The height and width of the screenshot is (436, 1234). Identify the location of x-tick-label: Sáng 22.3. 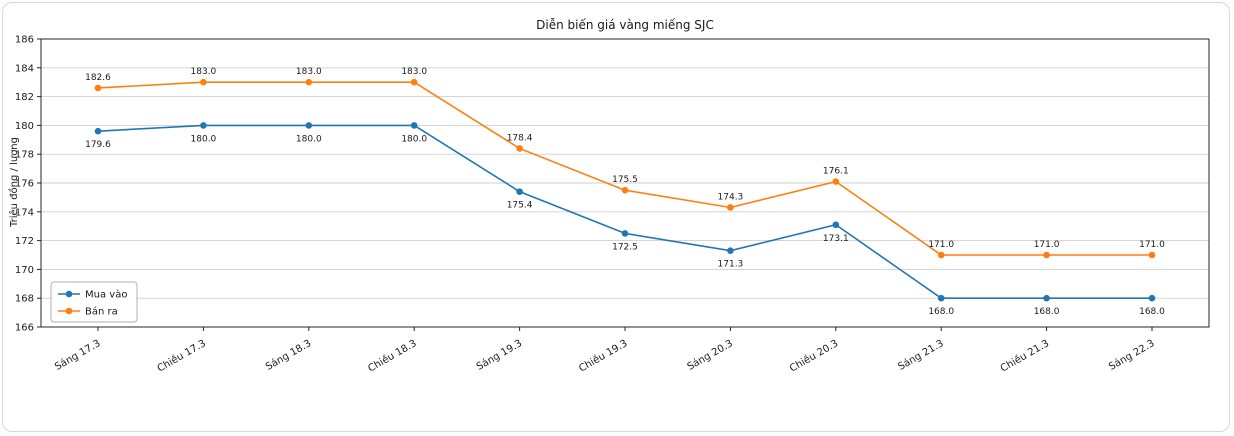
(1132, 355).